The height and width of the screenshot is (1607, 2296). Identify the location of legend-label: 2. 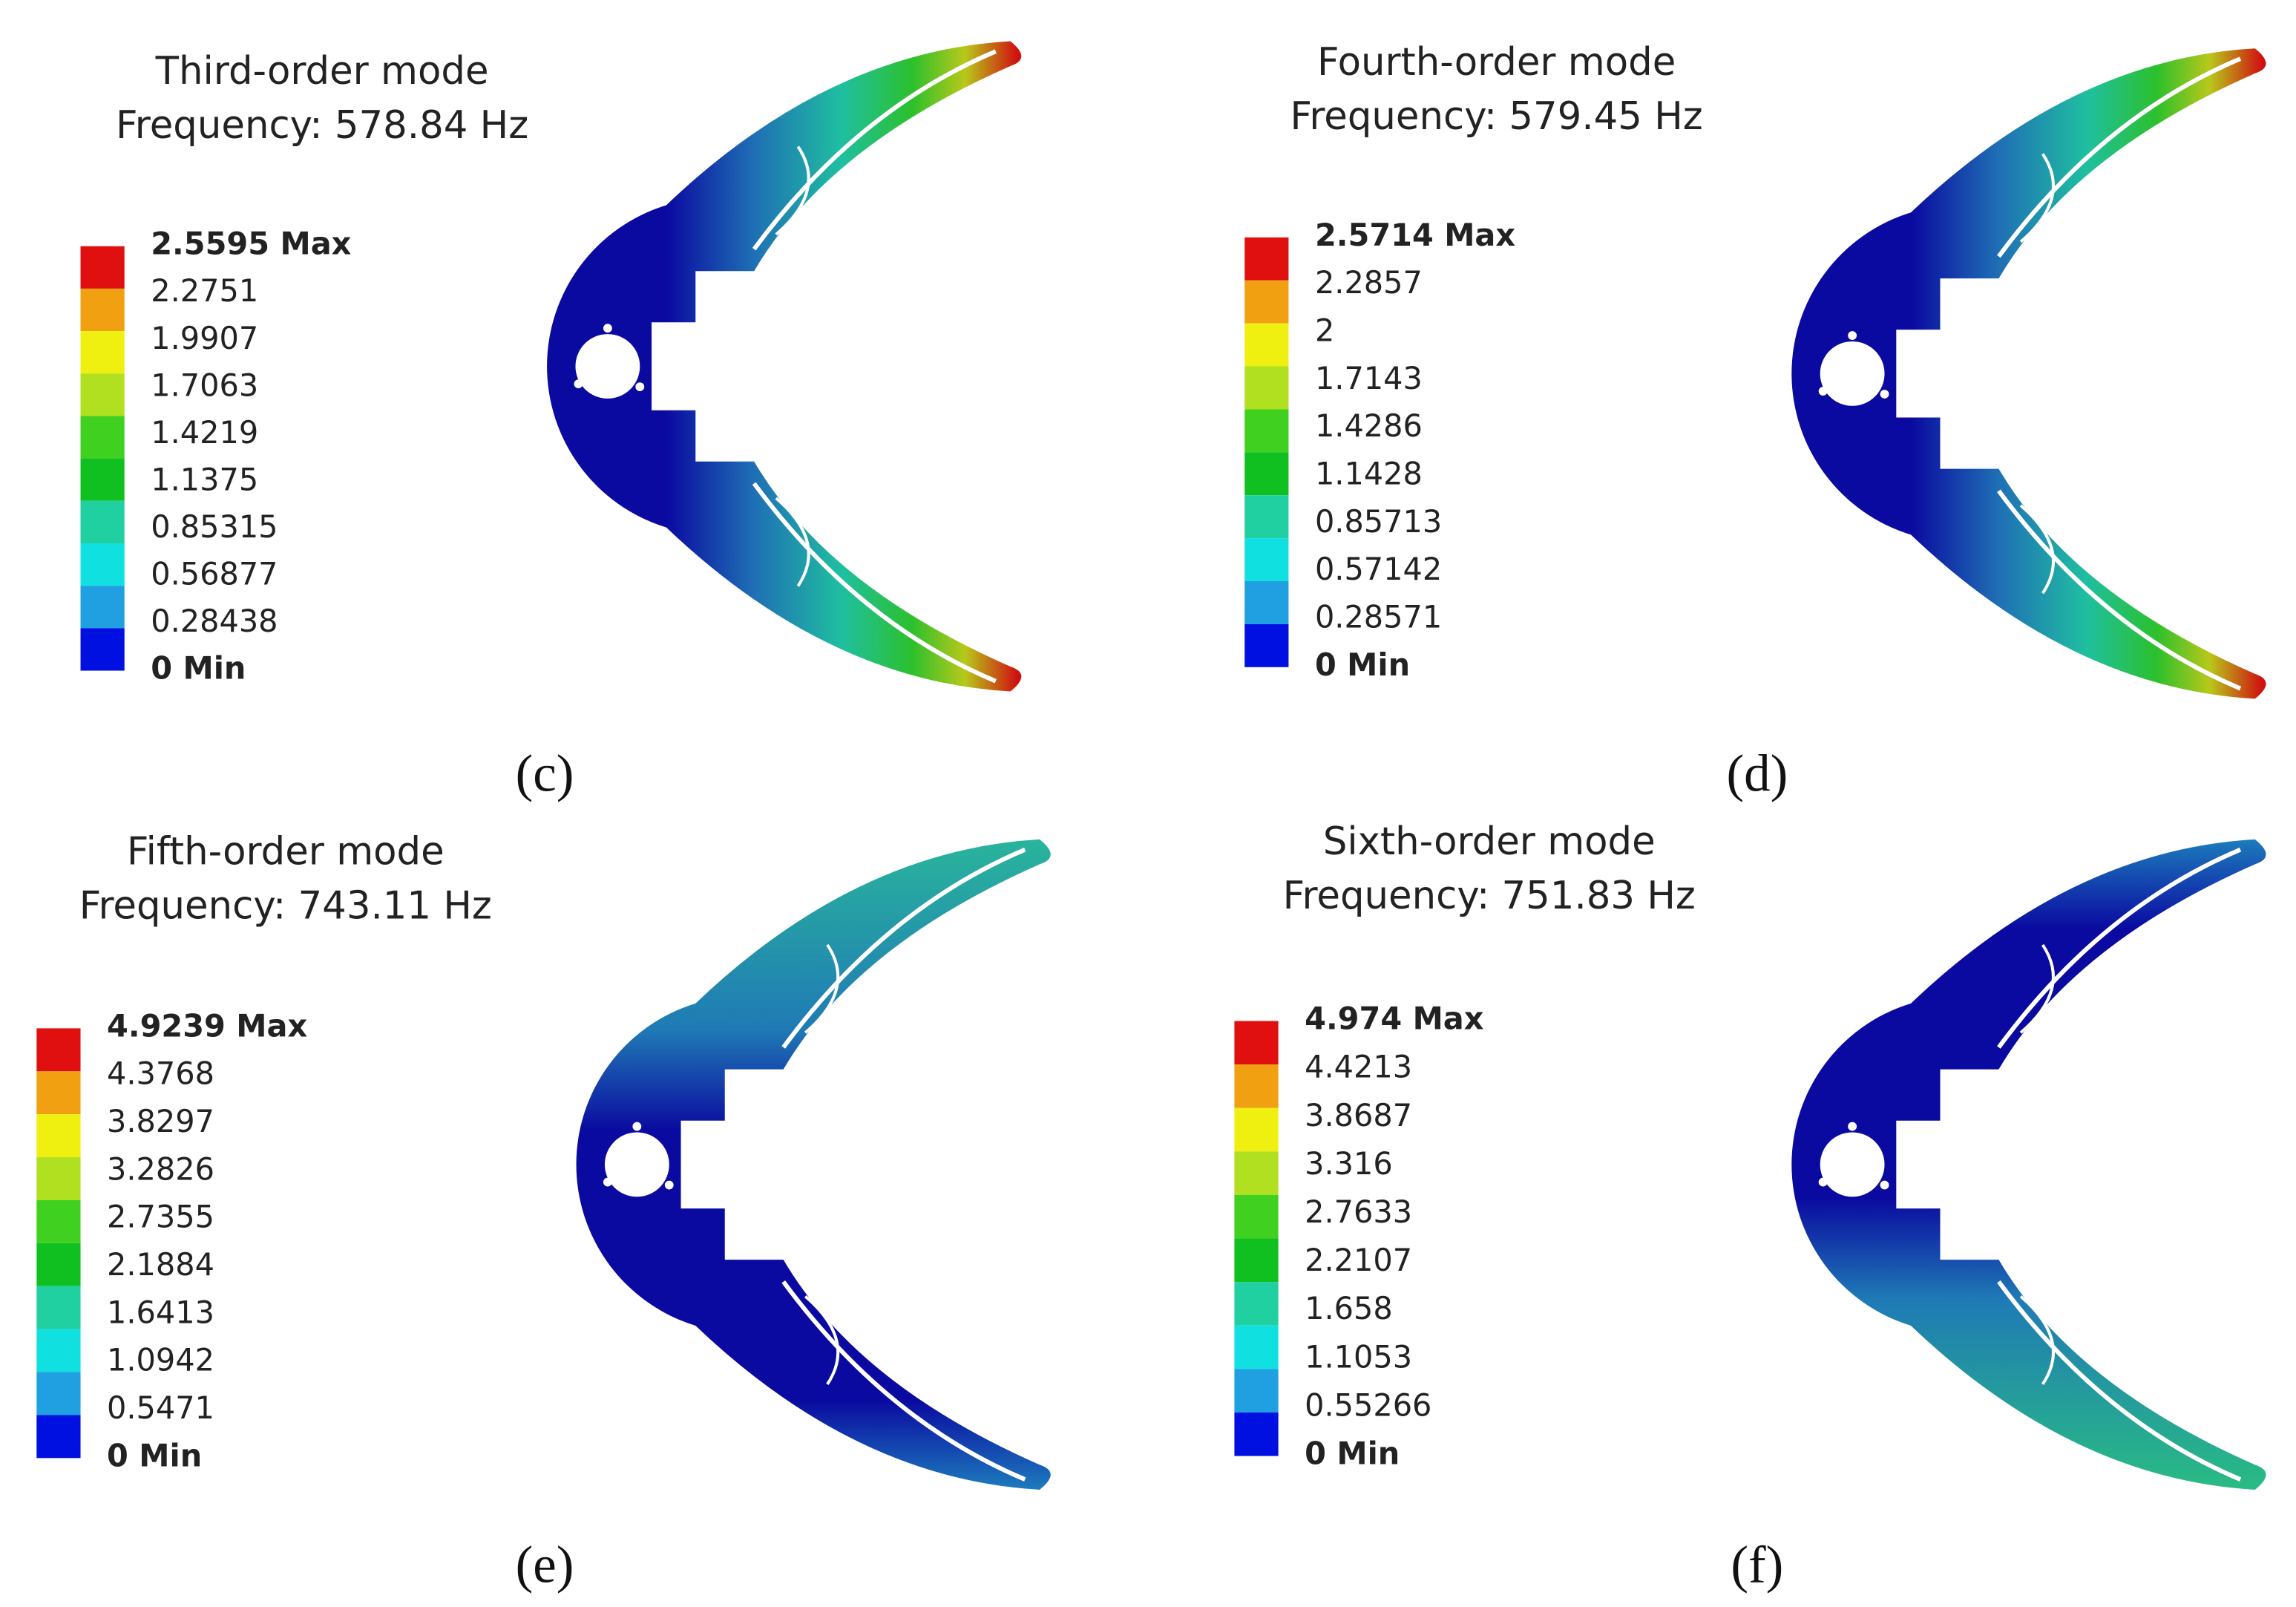
(1324, 331).